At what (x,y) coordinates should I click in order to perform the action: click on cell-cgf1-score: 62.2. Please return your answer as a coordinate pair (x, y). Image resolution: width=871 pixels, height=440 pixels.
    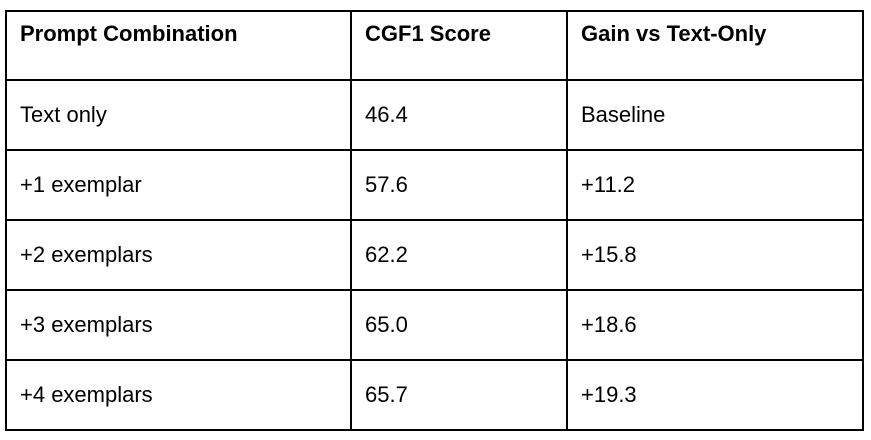
    Looking at the image, I should click on (459, 255).